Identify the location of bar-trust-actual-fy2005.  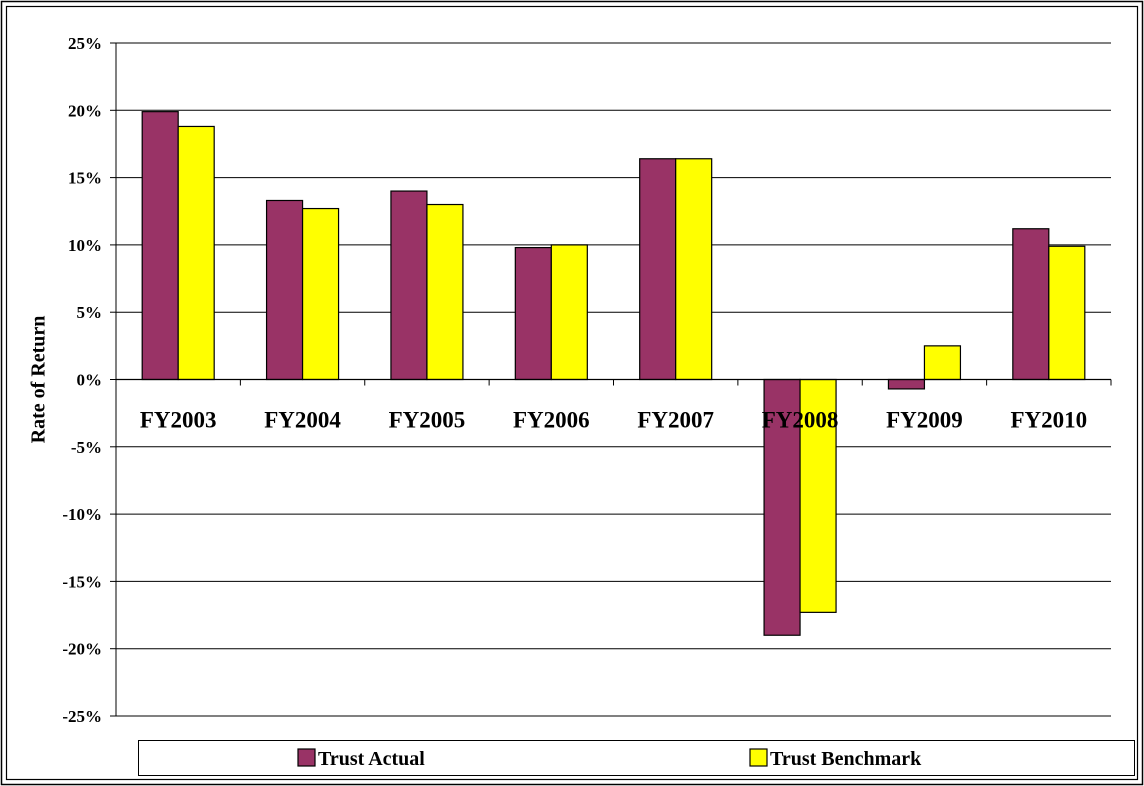
(409, 285).